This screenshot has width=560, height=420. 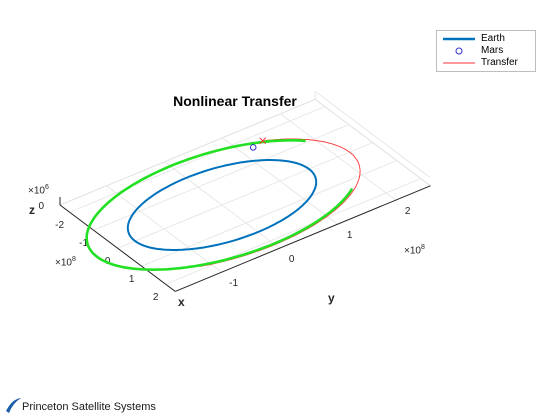 I want to click on z-exponent-label: ×10⁶, so click(x=38, y=190).